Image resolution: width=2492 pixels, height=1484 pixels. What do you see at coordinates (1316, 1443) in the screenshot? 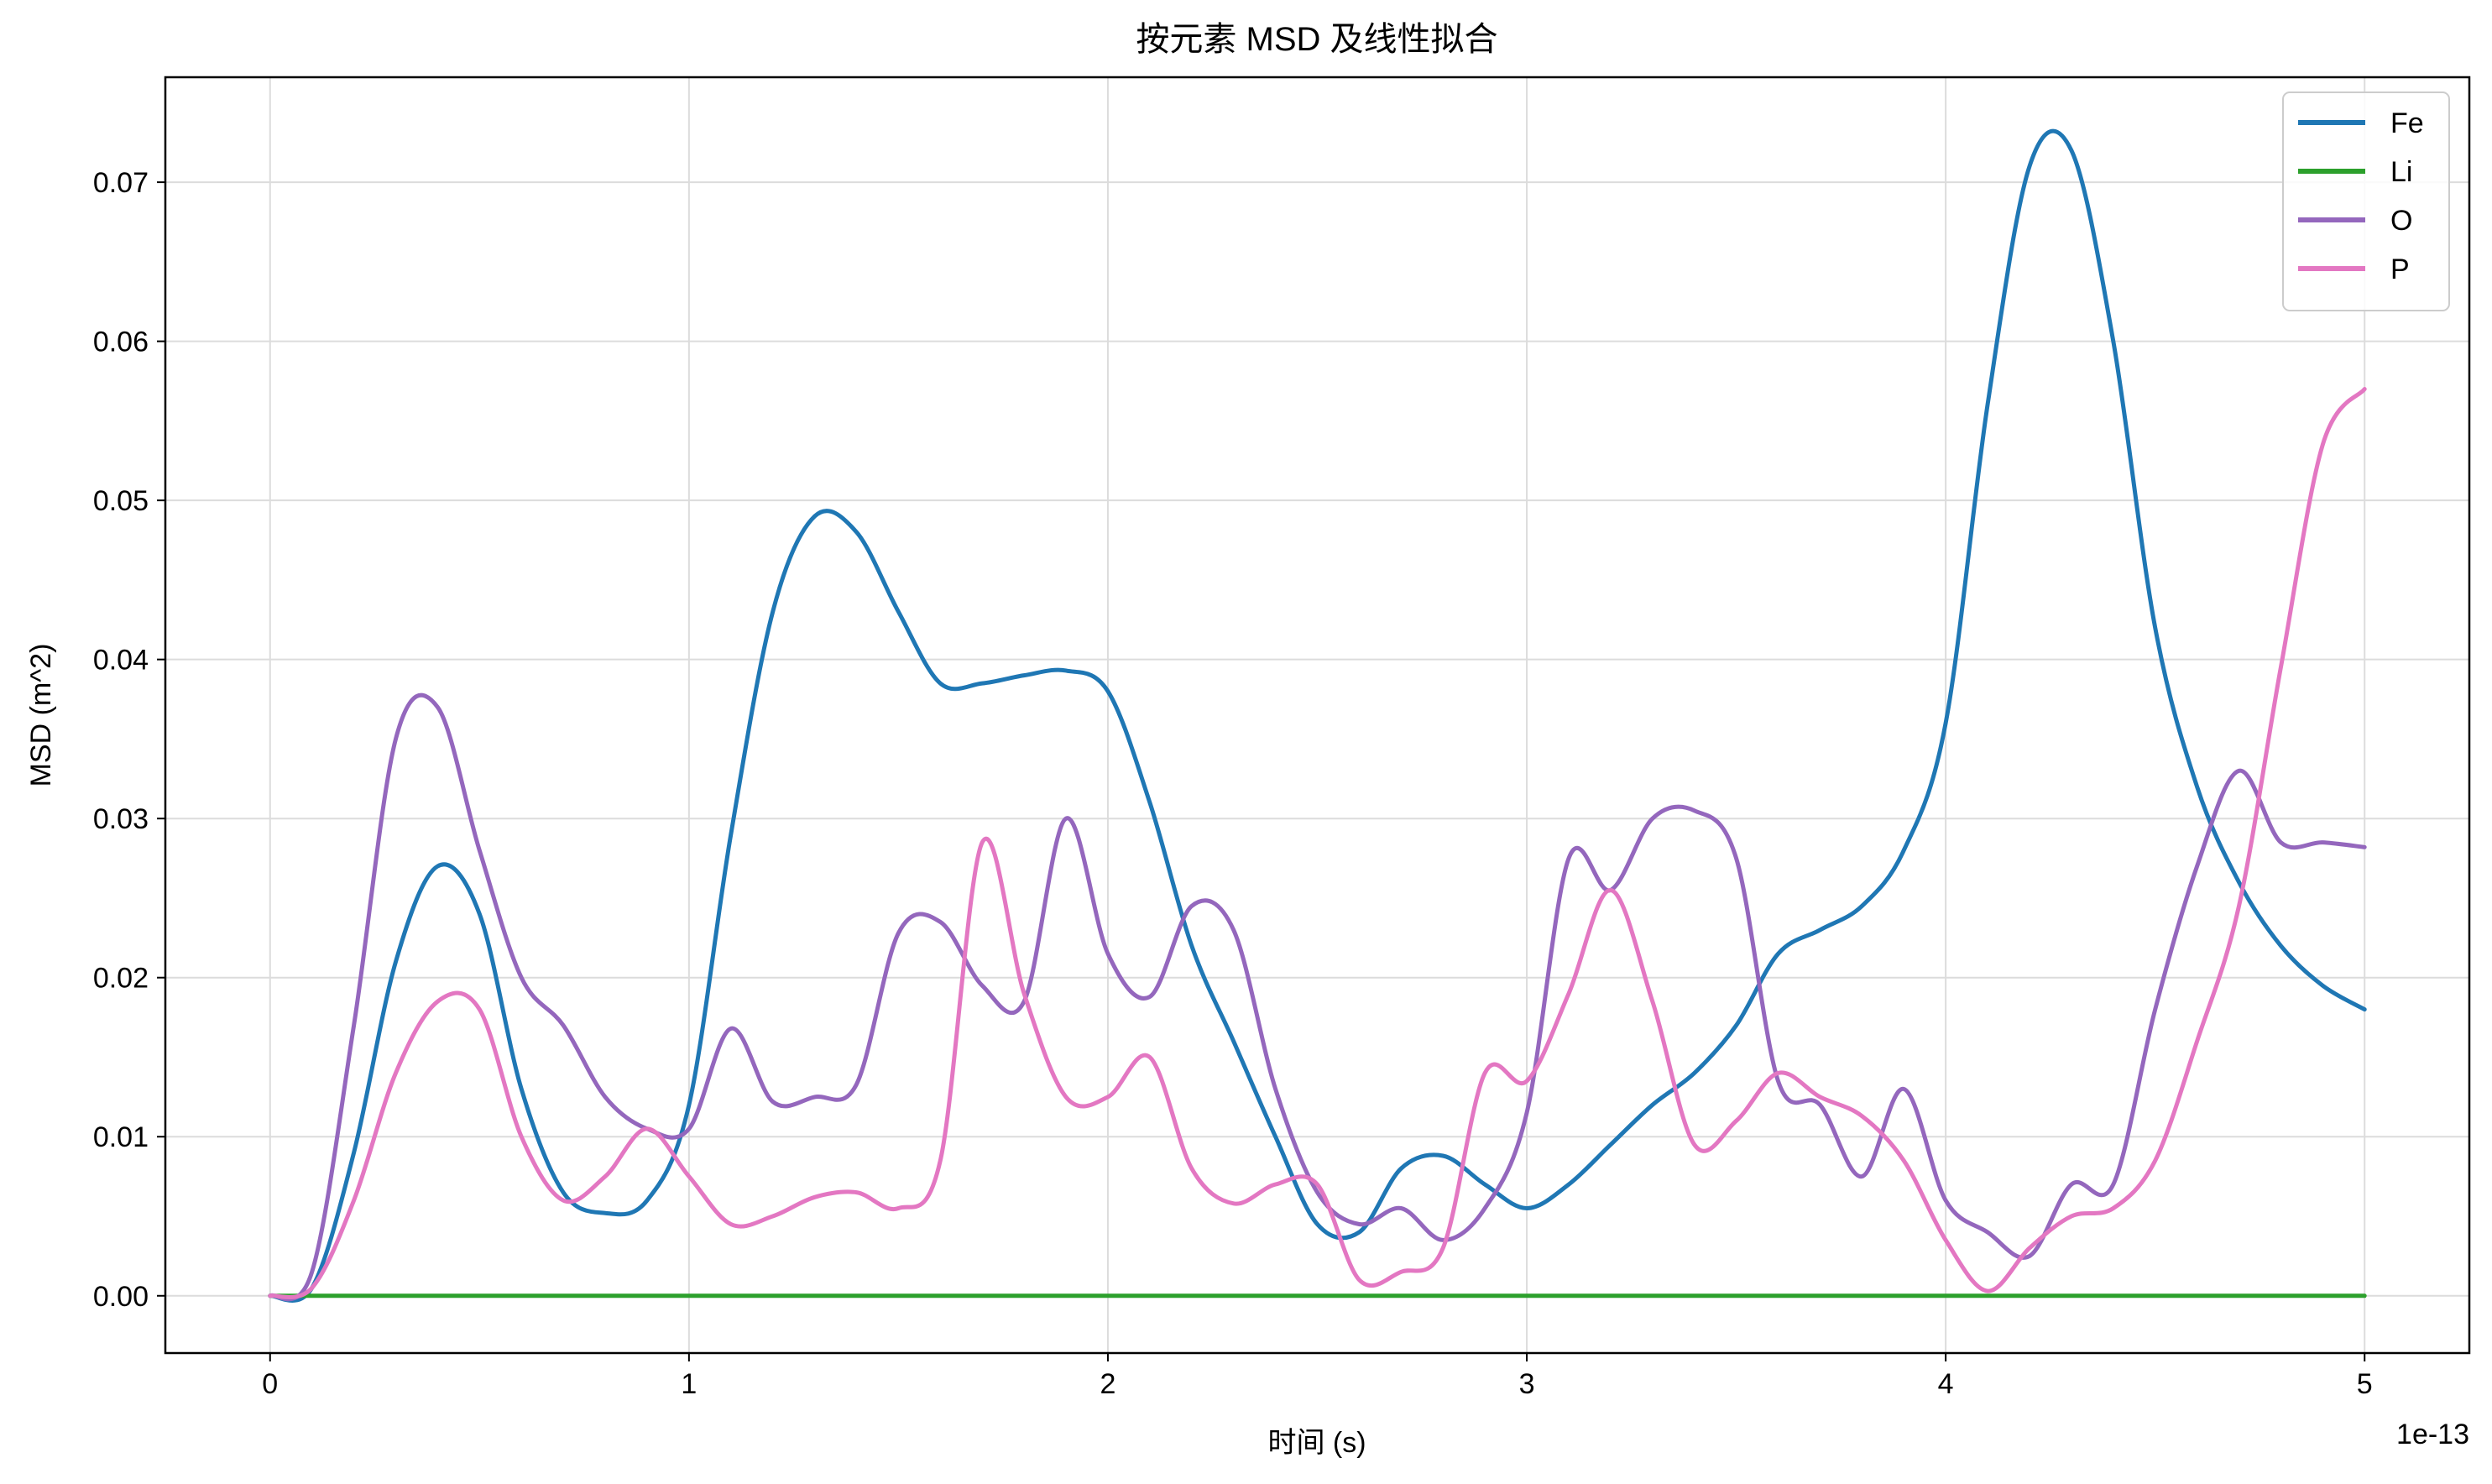
I see `x-axis-label: 时间 (s)` at bounding box center [1316, 1443].